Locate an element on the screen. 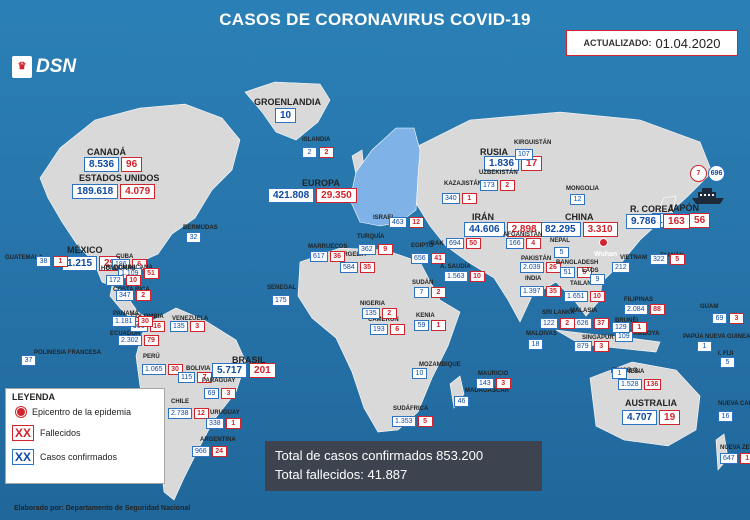  deaths-value: 29.350 is located at coordinates (336, 195).